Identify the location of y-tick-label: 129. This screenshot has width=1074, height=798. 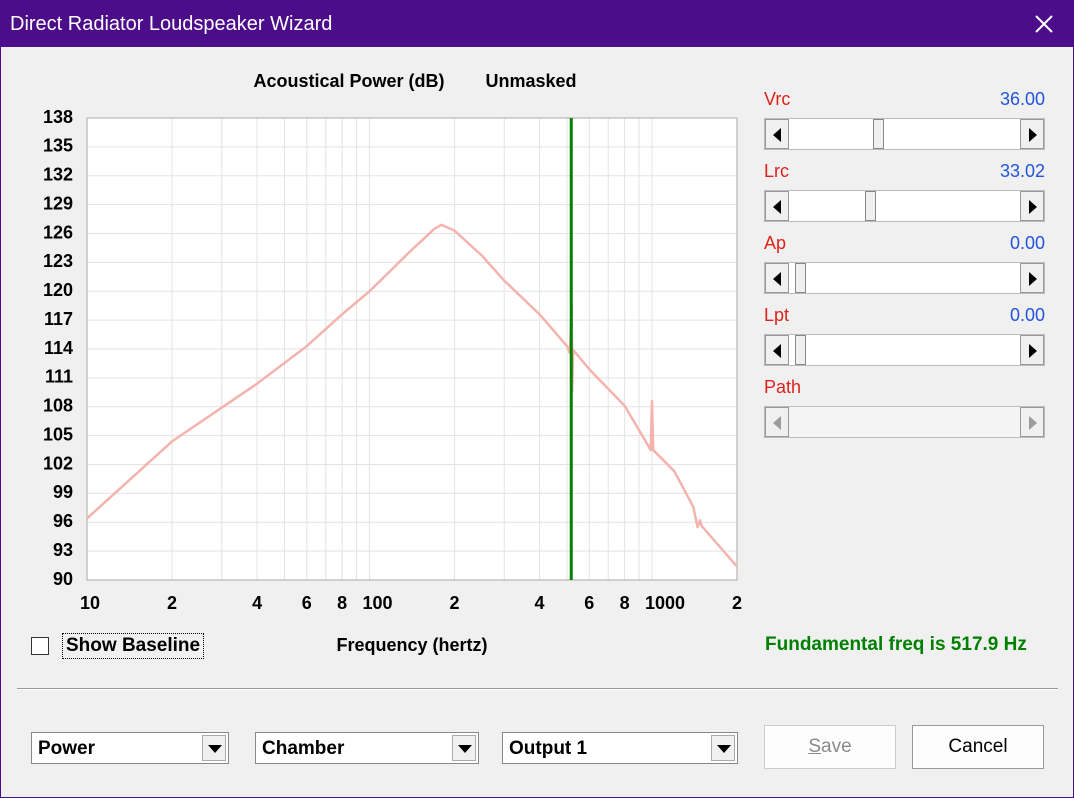
(58, 203).